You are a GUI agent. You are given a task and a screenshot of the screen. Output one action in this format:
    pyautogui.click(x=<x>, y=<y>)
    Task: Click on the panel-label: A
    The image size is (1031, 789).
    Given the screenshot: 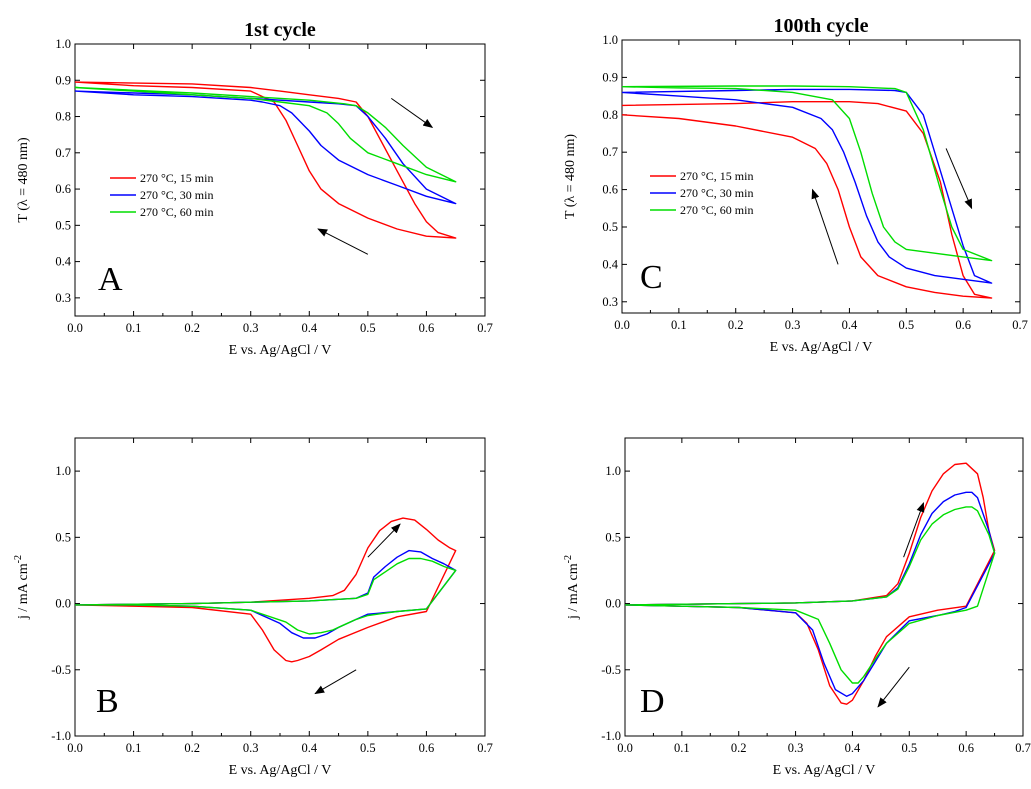 What is the action you would take?
    pyautogui.click(x=110, y=279)
    